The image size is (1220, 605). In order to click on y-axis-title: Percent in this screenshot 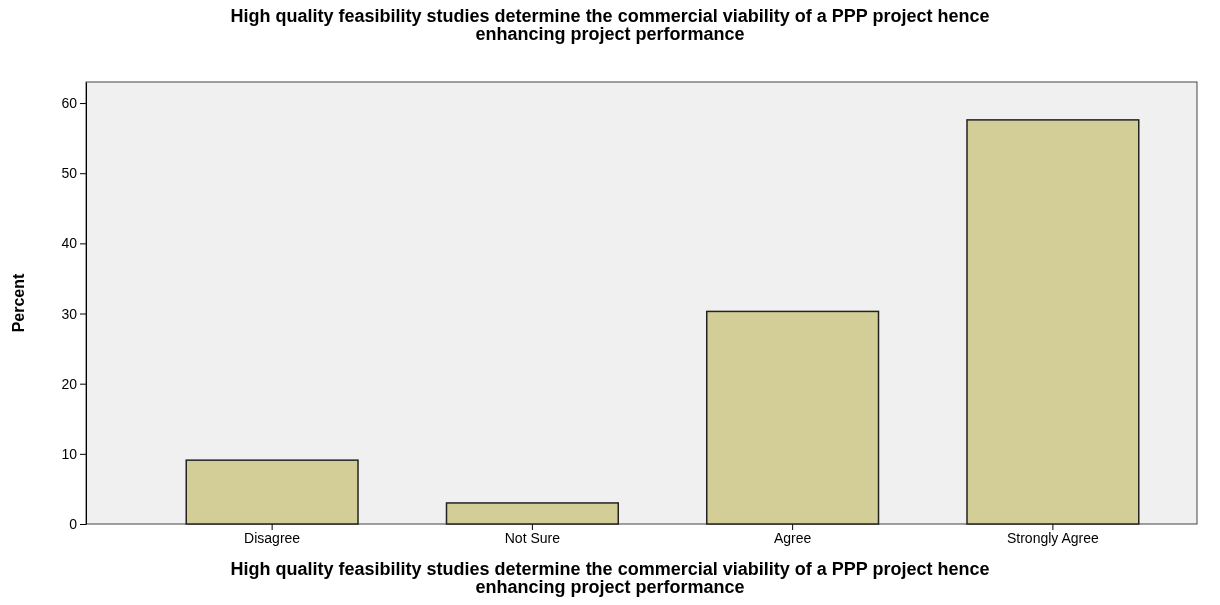, I will do `click(18, 302)`.